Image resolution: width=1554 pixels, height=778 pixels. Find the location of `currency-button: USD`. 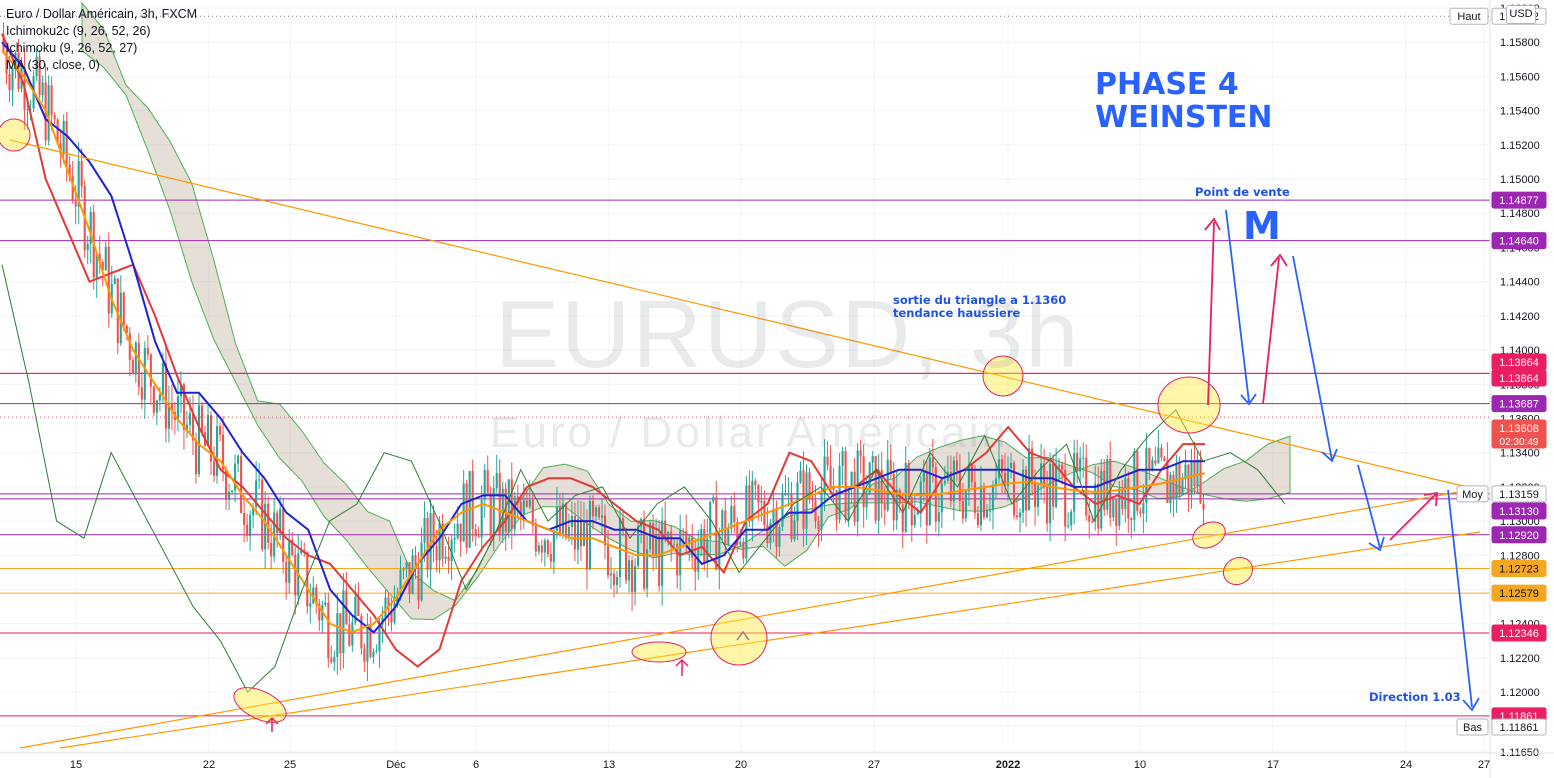

currency-button: USD is located at coordinates (1521, 14).